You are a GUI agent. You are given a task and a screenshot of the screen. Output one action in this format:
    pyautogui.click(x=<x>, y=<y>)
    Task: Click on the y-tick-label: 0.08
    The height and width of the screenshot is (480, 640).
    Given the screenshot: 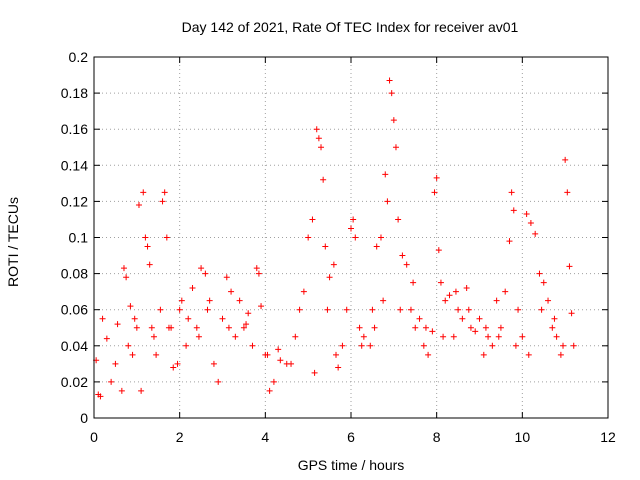 What is the action you would take?
    pyautogui.click(x=74, y=274)
    